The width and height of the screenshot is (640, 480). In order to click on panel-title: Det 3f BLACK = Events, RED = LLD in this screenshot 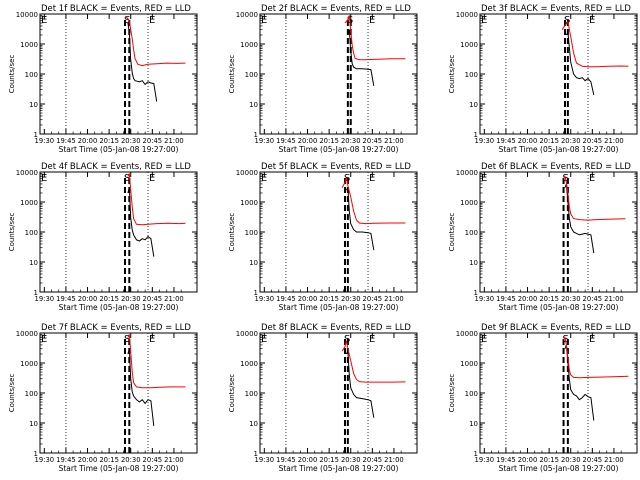, I will do `click(556, 9)`.